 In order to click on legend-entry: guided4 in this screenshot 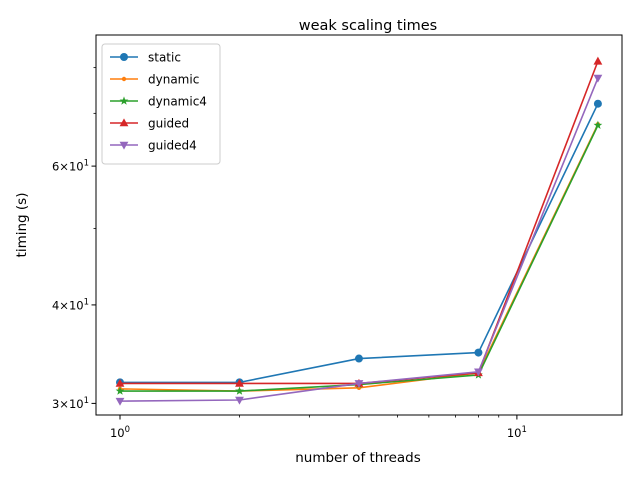, I will do `click(153, 146)`.